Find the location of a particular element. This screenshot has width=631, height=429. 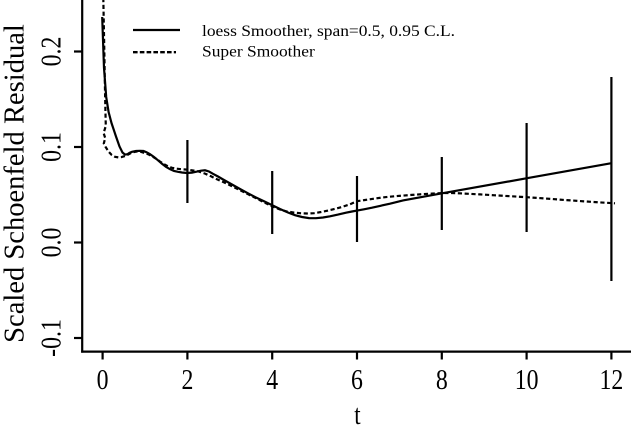

svg-text: 0.1 is located at coordinates (51, 147).